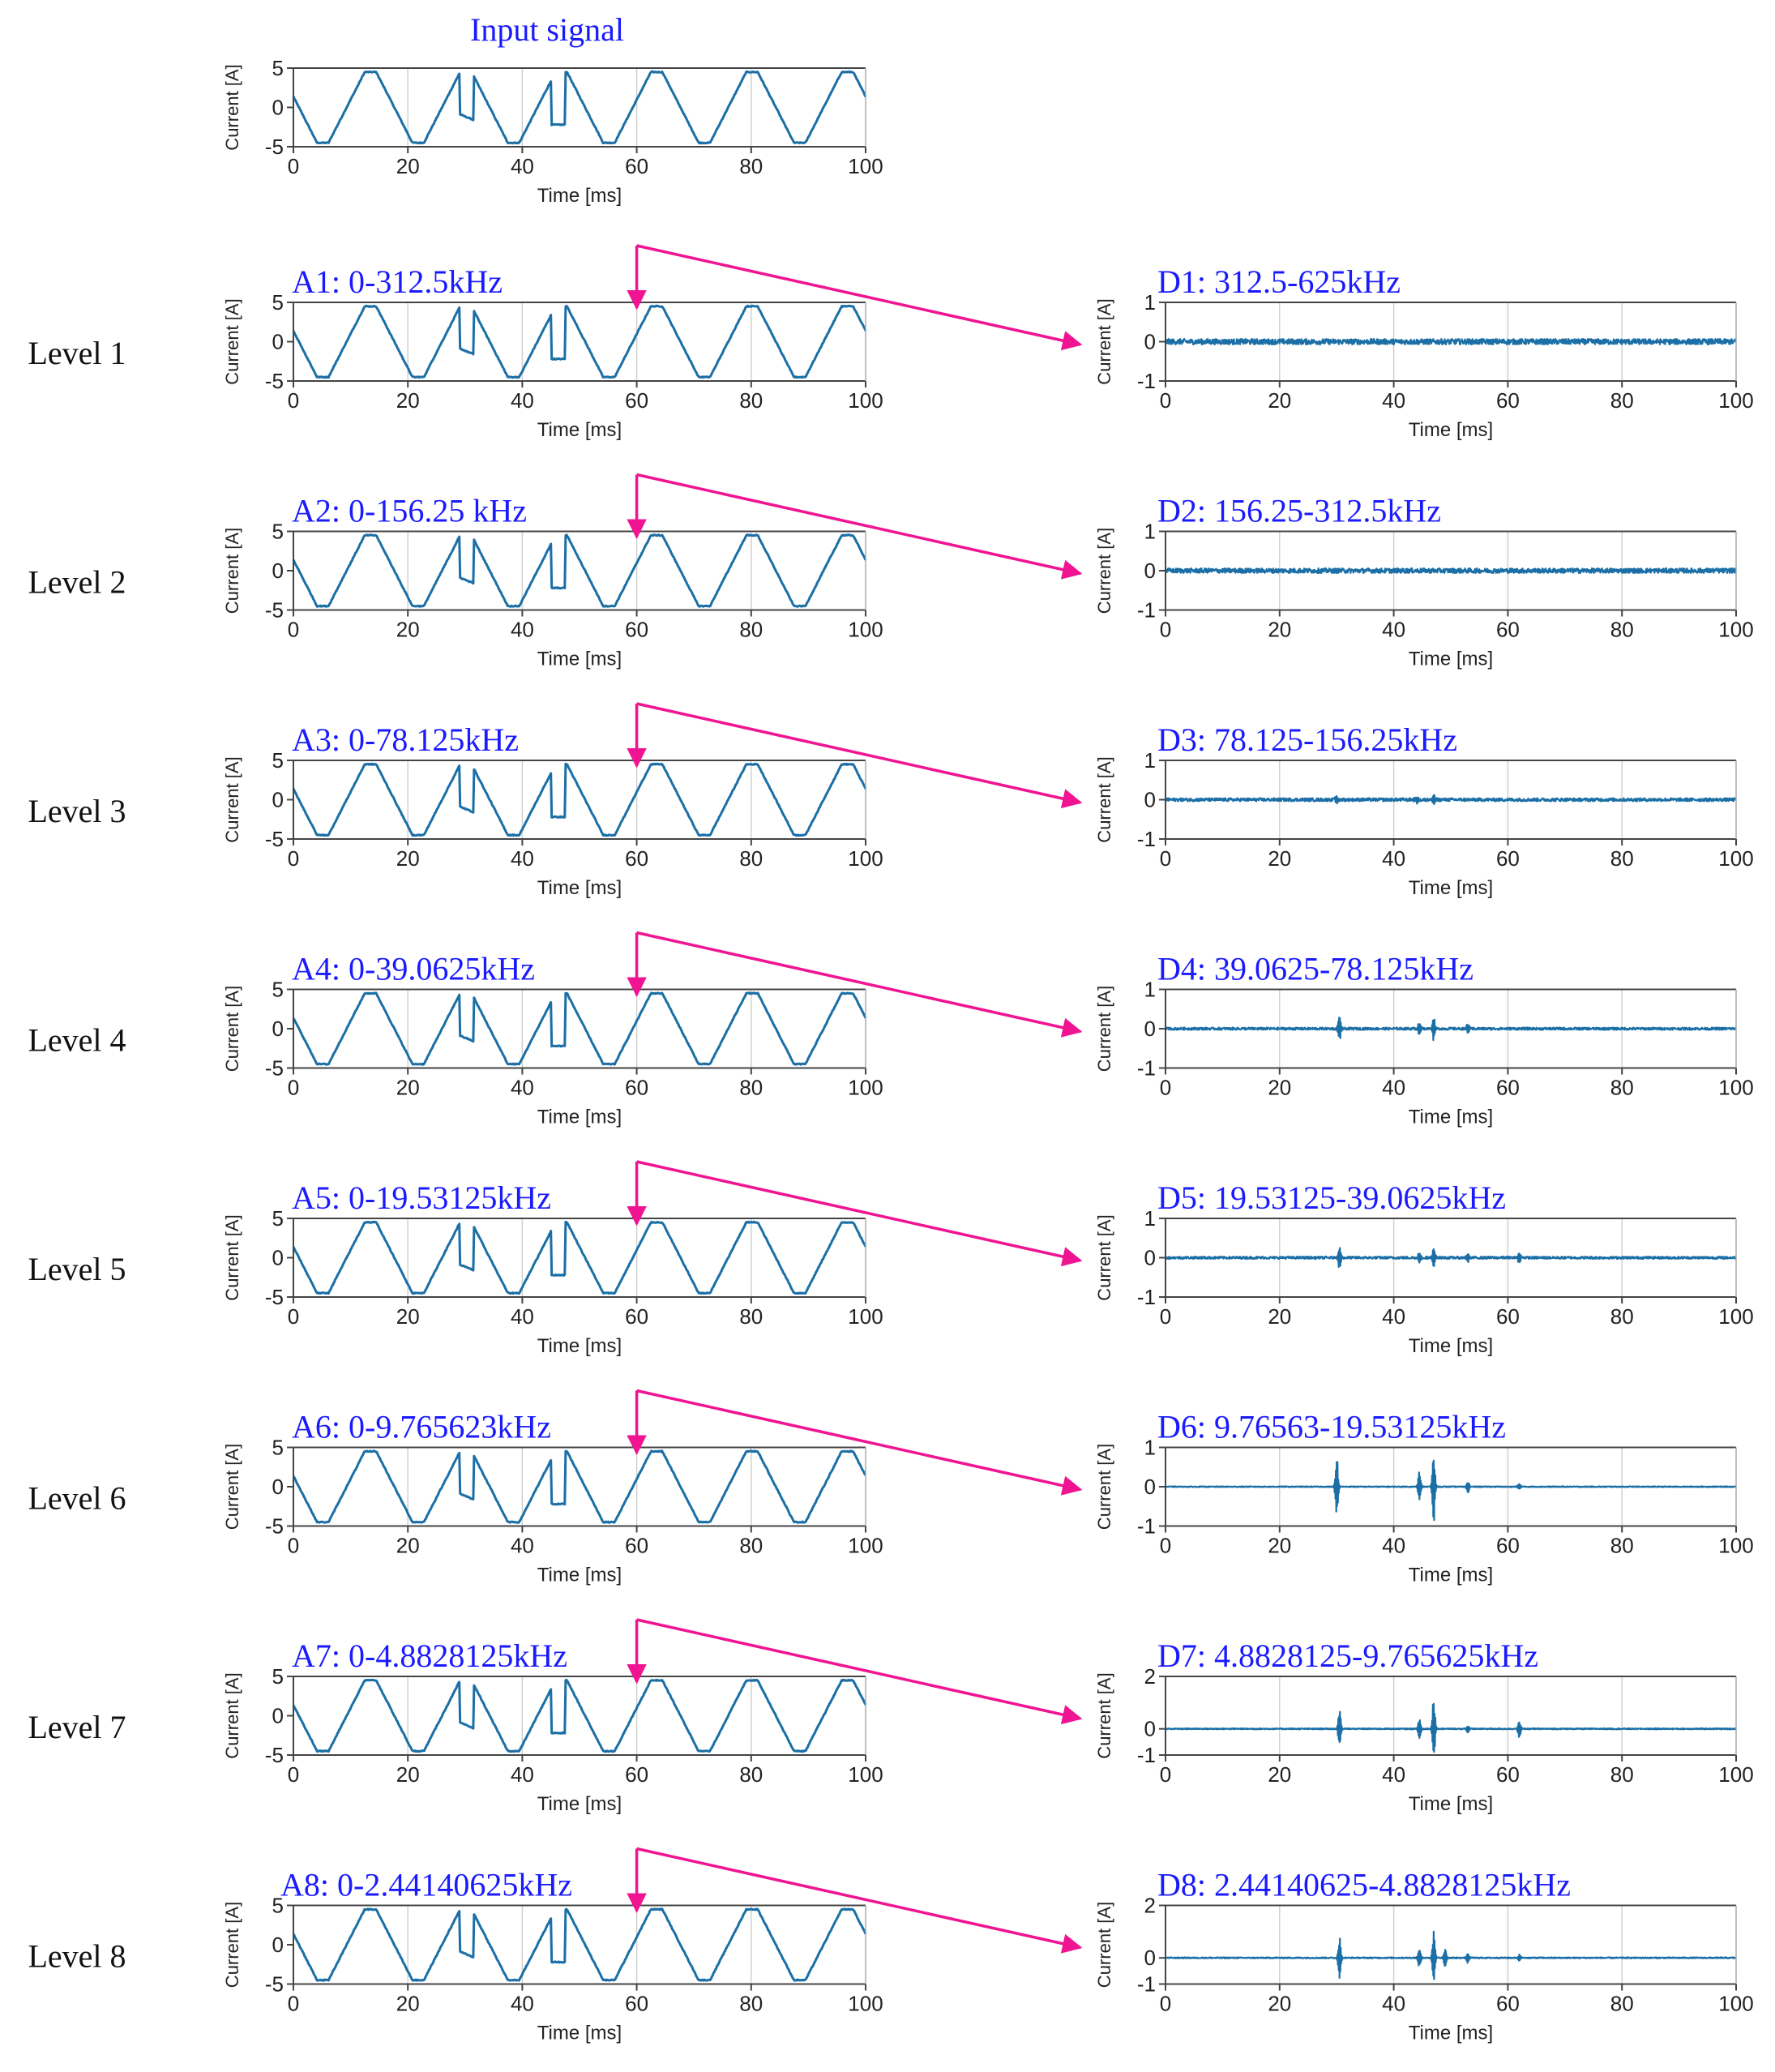 The width and height of the screenshot is (1775, 2072). Describe the element at coordinates (413, 969) in the screenshot. I see `chart-title: A4: 0-39.0625kHz` at that location.